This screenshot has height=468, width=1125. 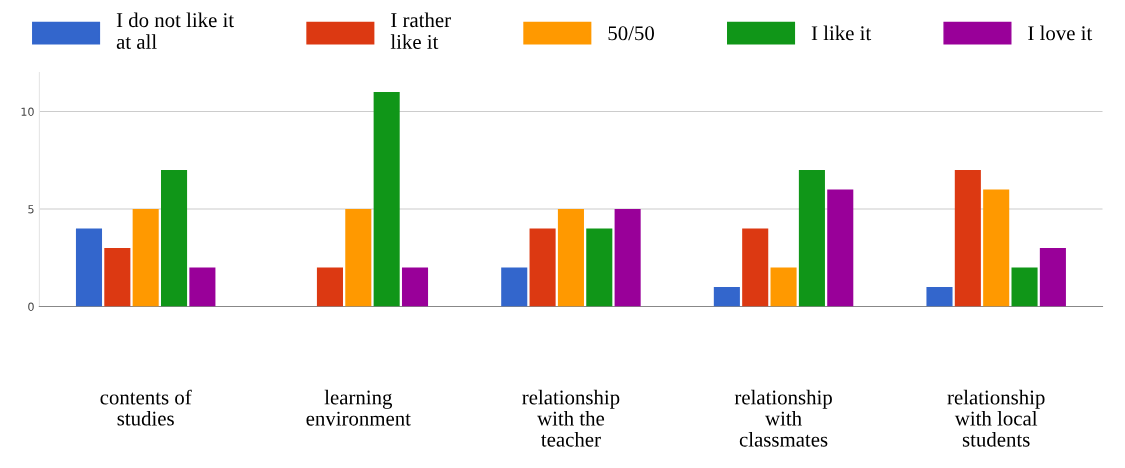 I want to click on x-tick-label: relationship with local students, so click(x=996, y=418).